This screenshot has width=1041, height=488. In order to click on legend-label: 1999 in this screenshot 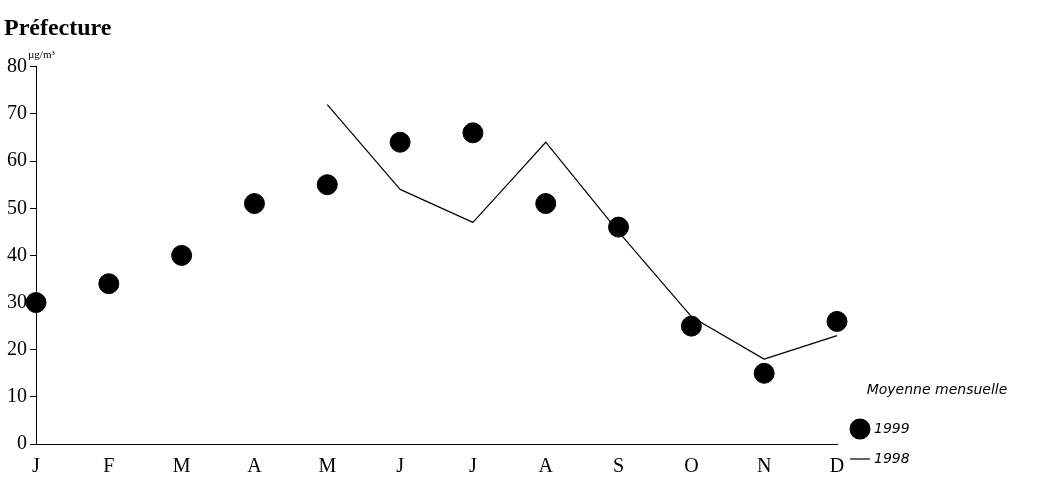, I will do `click(892, 427)`.